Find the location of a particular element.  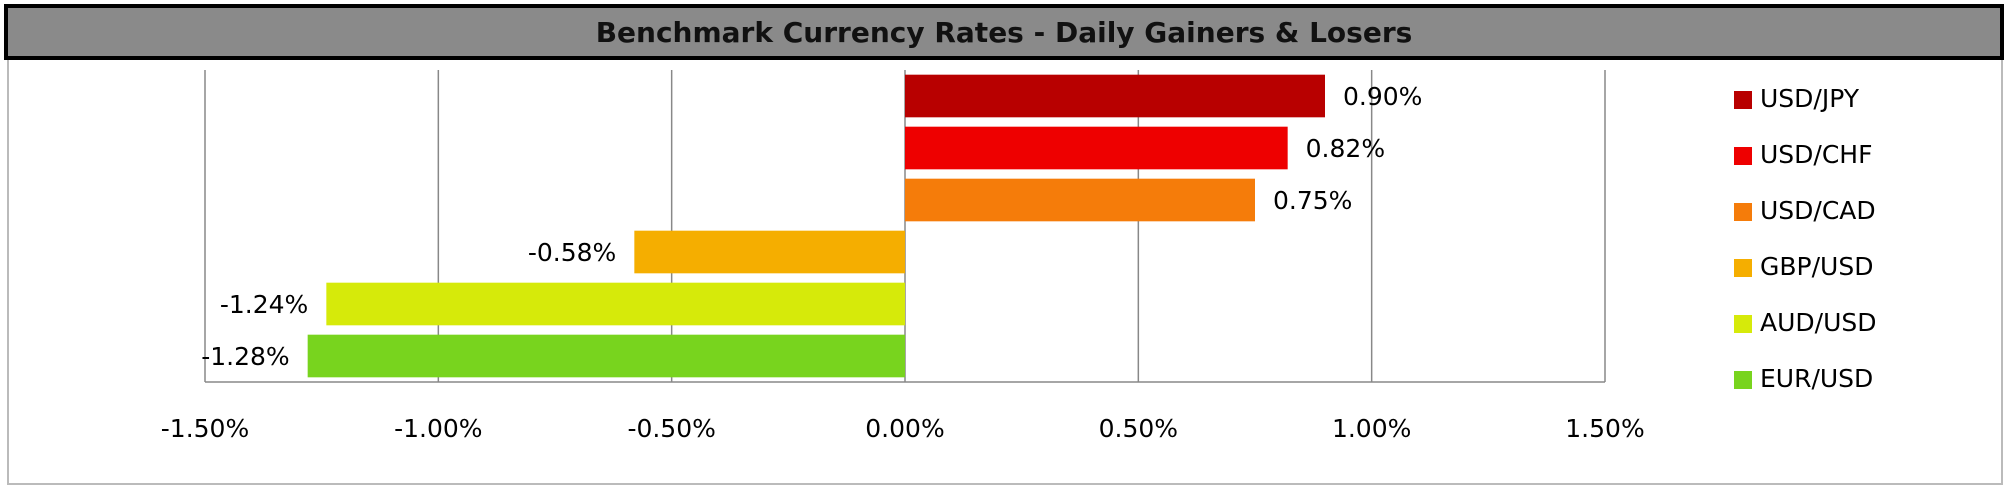

data-label: -0.58% is located at coordinates (572, 252).